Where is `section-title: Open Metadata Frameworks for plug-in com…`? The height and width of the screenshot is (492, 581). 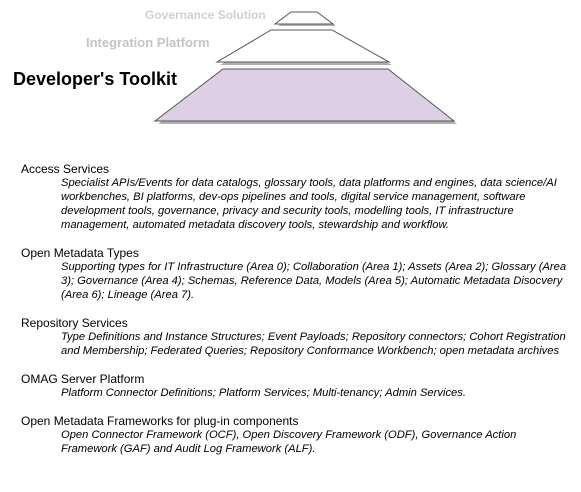 section-title: Open Metadata Frameworks for plug-in com… is located at coordinates (160, 421).